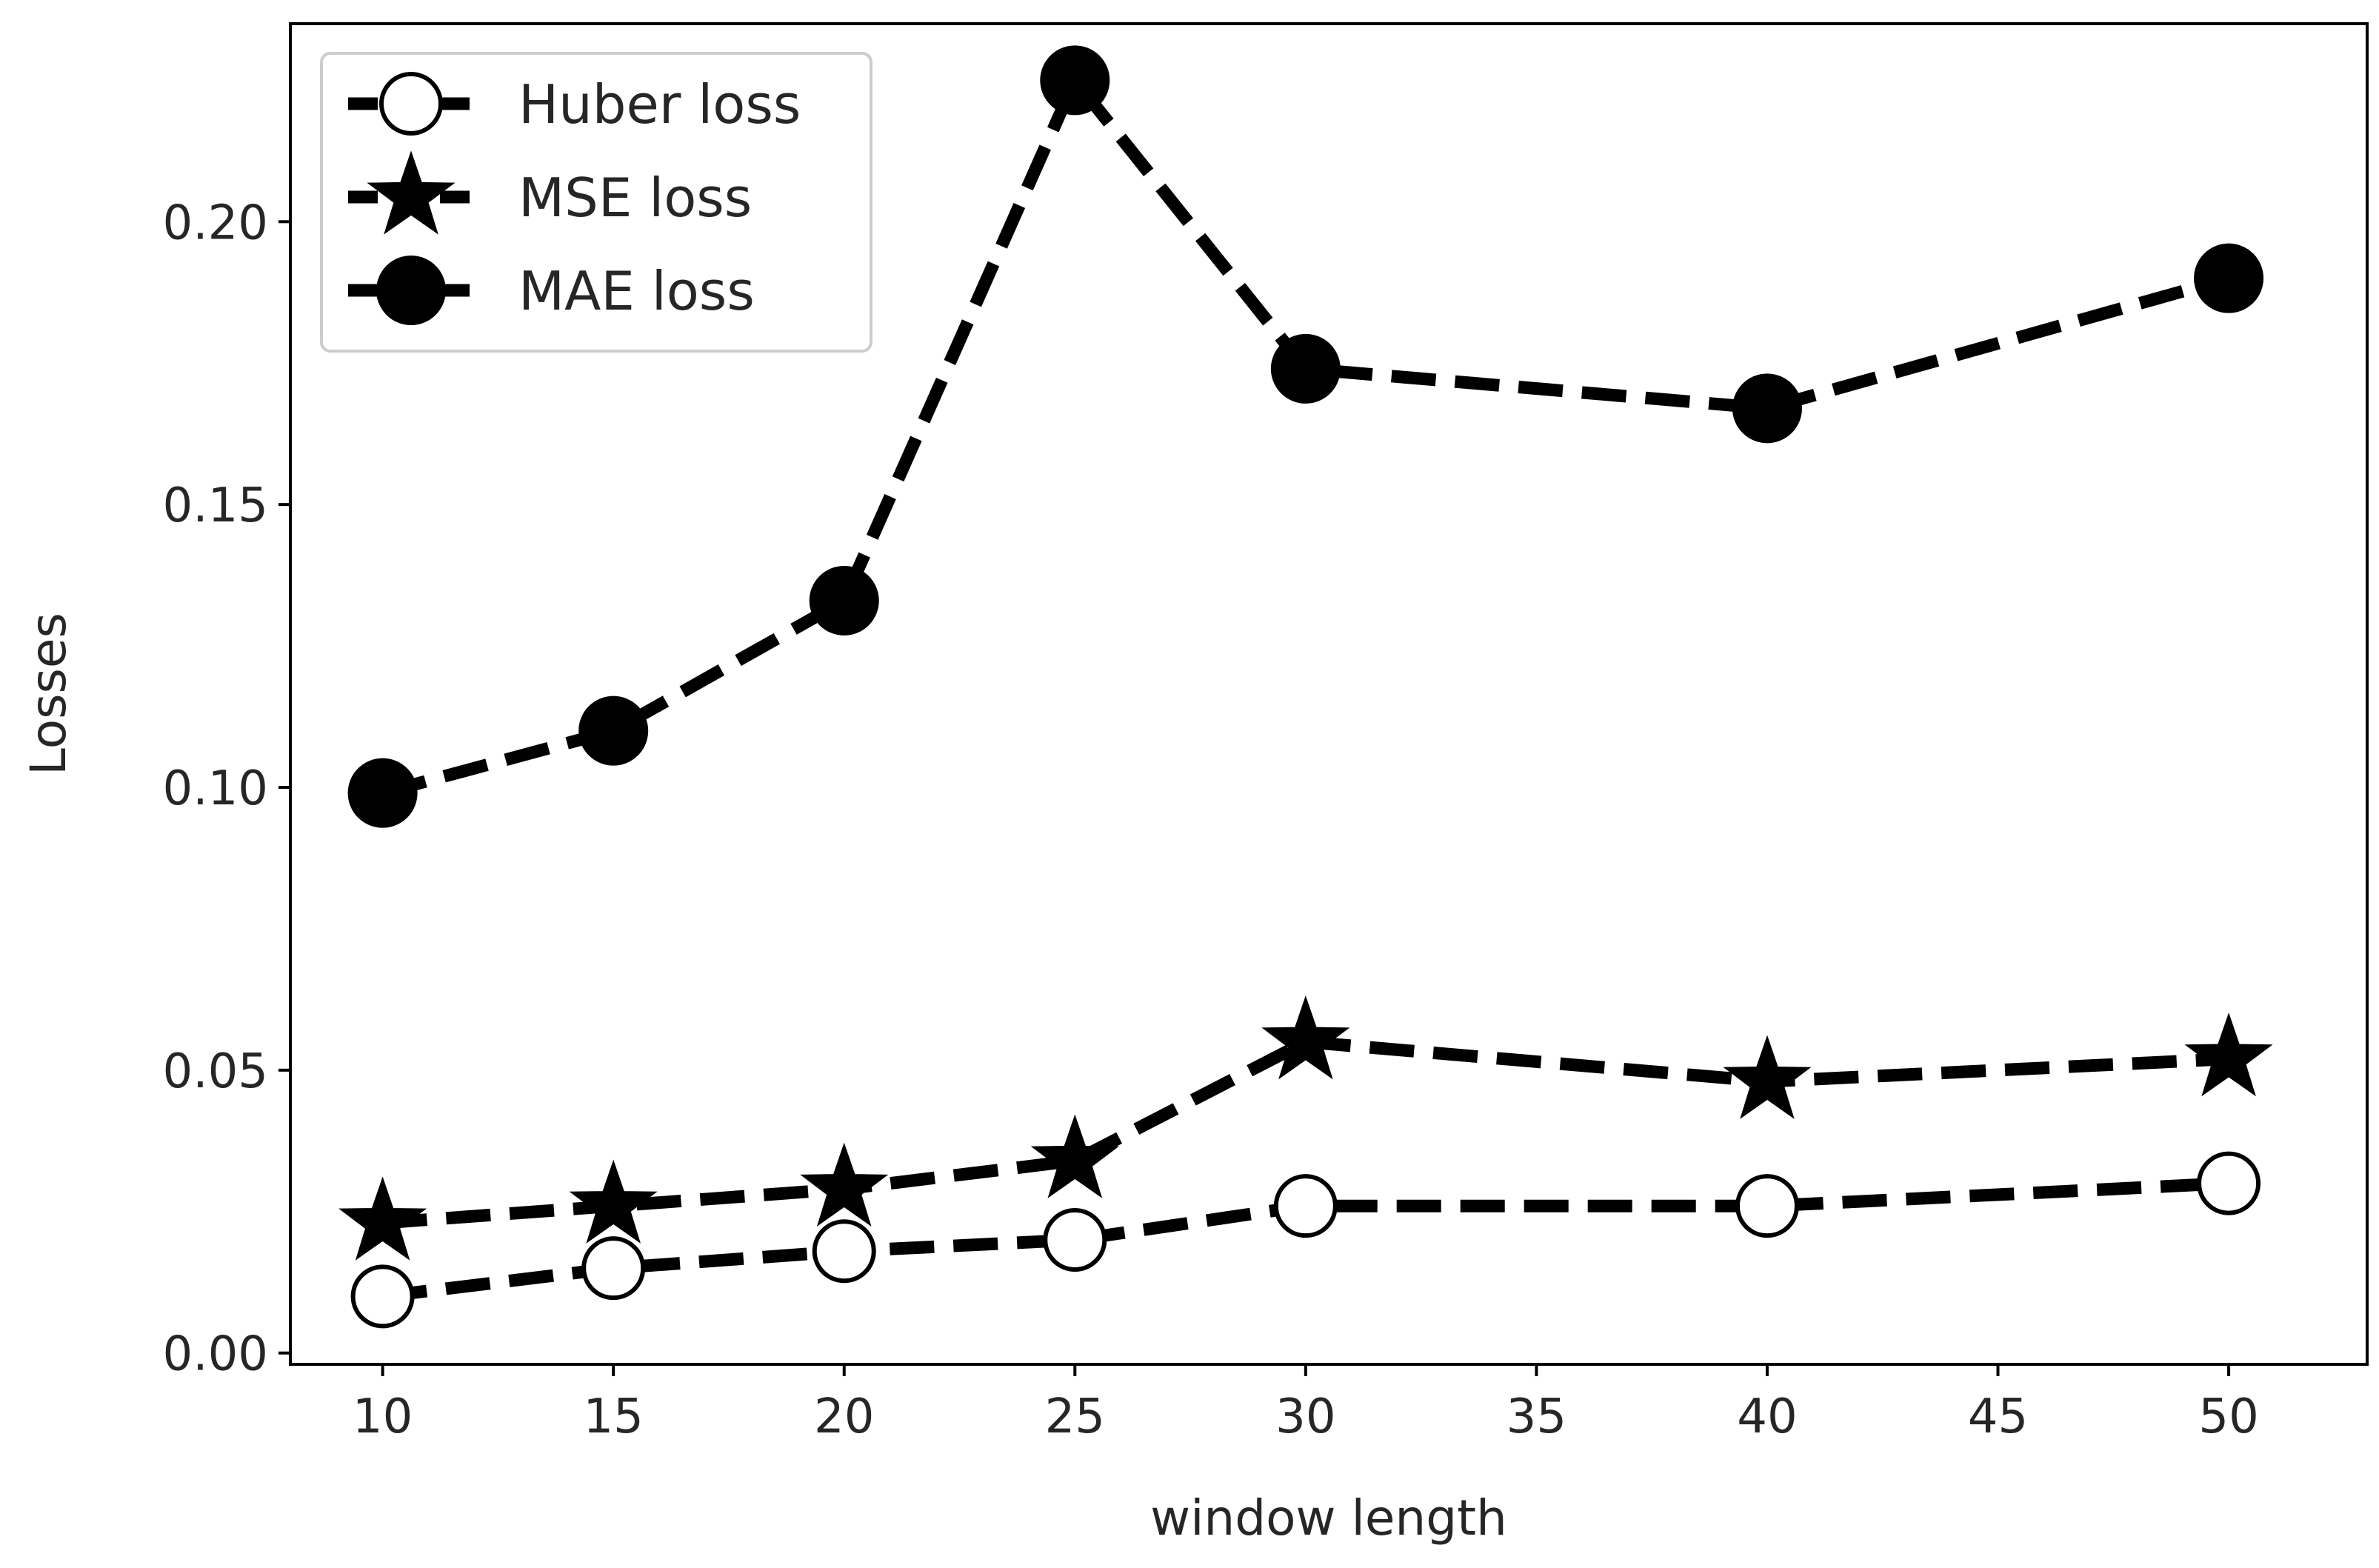 The width and height of the screenshot is (2379, 1568). Describe the element at coordinates (1075, 1417) in the screenshot. I see `x-tick-label: 25` at that location.